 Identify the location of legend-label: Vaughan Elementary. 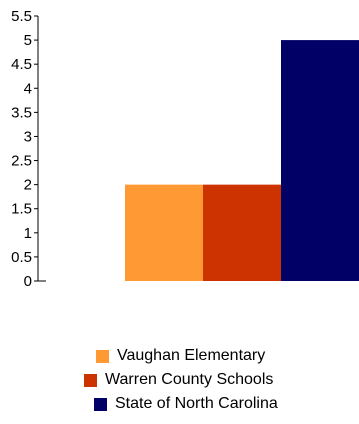
(191, 355).